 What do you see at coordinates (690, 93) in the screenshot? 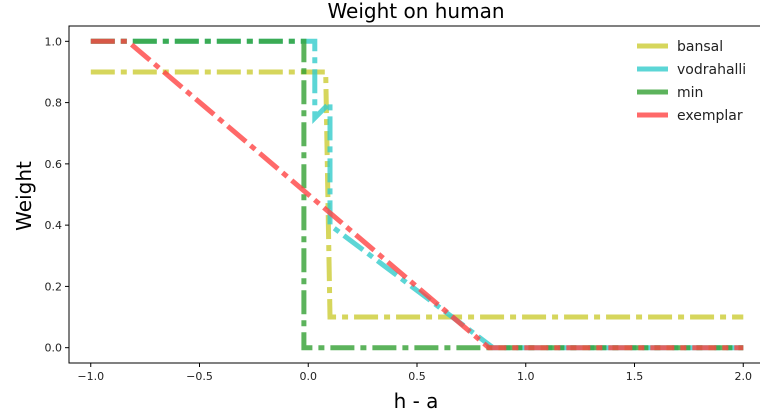
I see `legend-label-min: min` at bounding box center [690, 93].